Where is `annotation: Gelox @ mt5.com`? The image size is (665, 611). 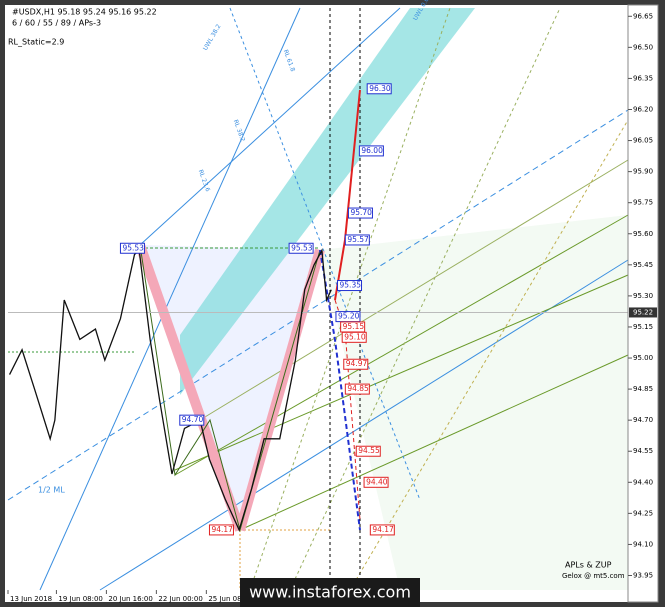 annotation: Gelox @ mt5.com is located at coordinates (593, 576).